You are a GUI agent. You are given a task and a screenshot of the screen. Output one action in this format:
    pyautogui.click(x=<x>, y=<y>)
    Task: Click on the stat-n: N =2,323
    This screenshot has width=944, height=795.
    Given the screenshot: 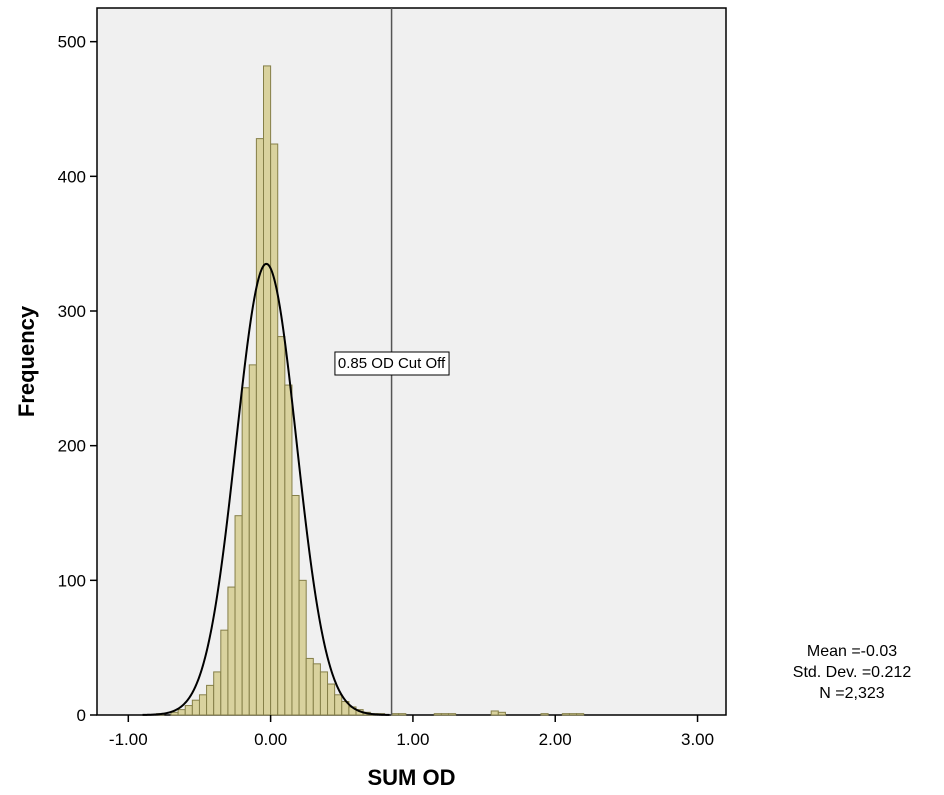 What is the action you would take?
    pyautogui.click(x=851, y=693)
    